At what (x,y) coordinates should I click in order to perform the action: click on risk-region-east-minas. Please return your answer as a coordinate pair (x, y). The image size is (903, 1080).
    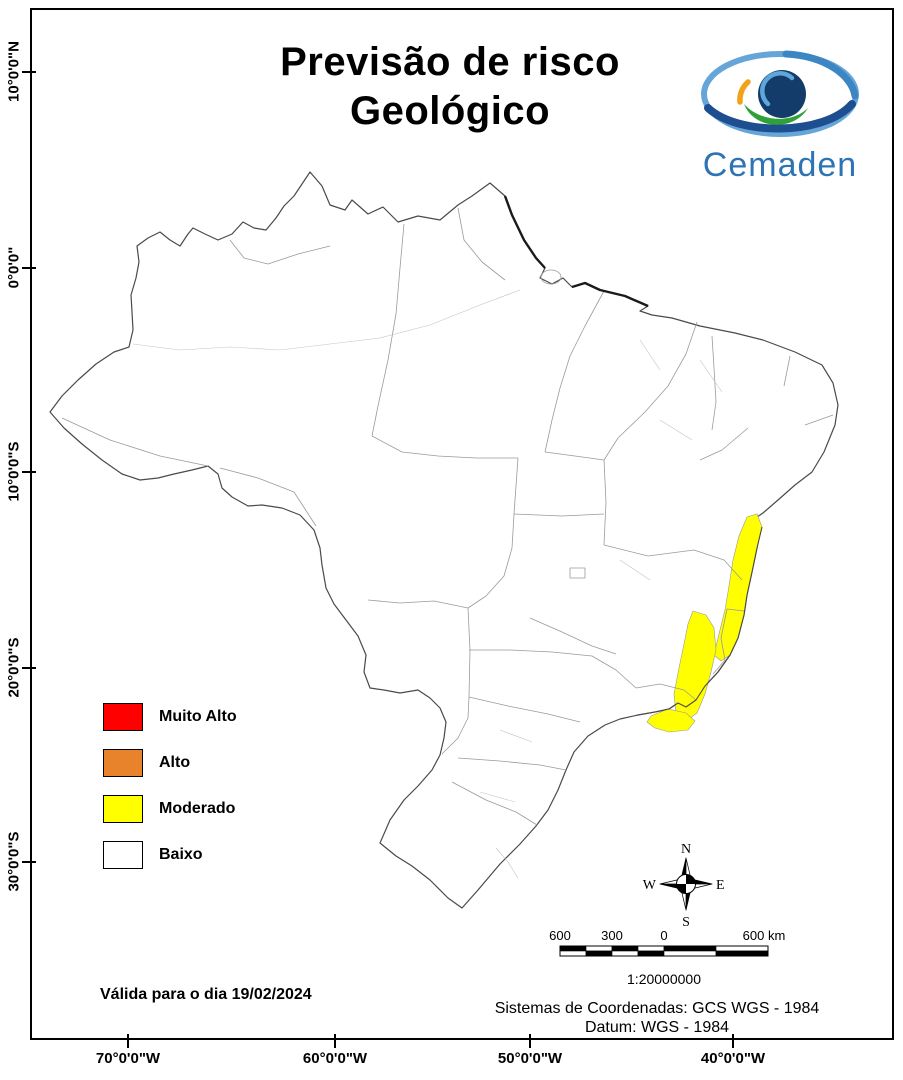
    Looking at the image, I should click on (695, 666).